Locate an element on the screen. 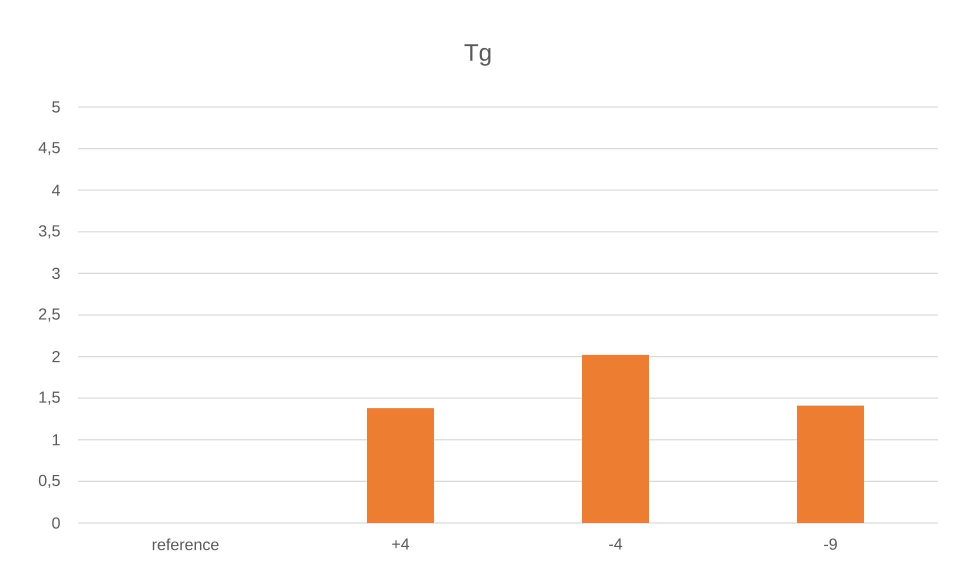 Image resolution: width=956 pixels, height=581 pixels. y-tick-label: 5 is located at coordinates (56, 107).